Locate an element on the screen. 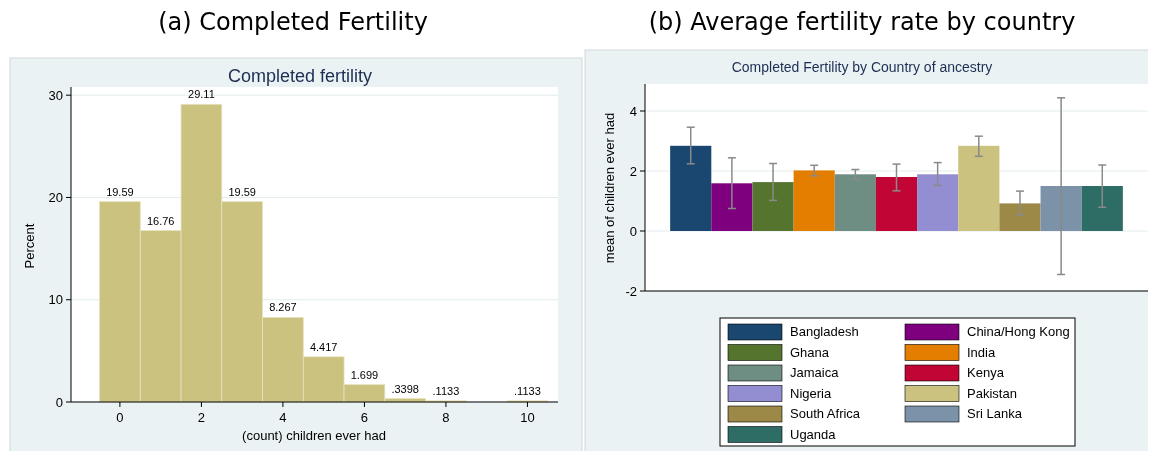  y-tick-label: -2 is located at coordinates (631, 291).